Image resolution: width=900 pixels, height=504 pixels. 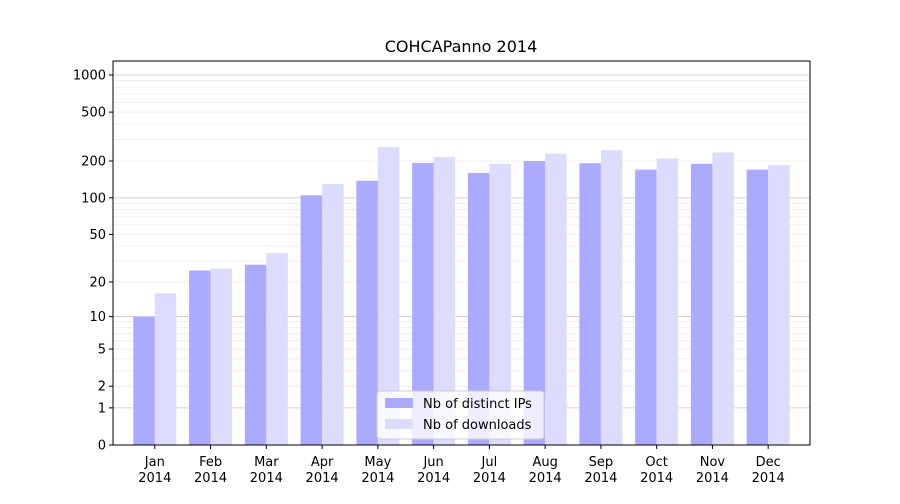 What do you see at coordinates (89, 76) in the screenshot?
I see `y-tick-label: 1000` at bounding box center [89, 76].